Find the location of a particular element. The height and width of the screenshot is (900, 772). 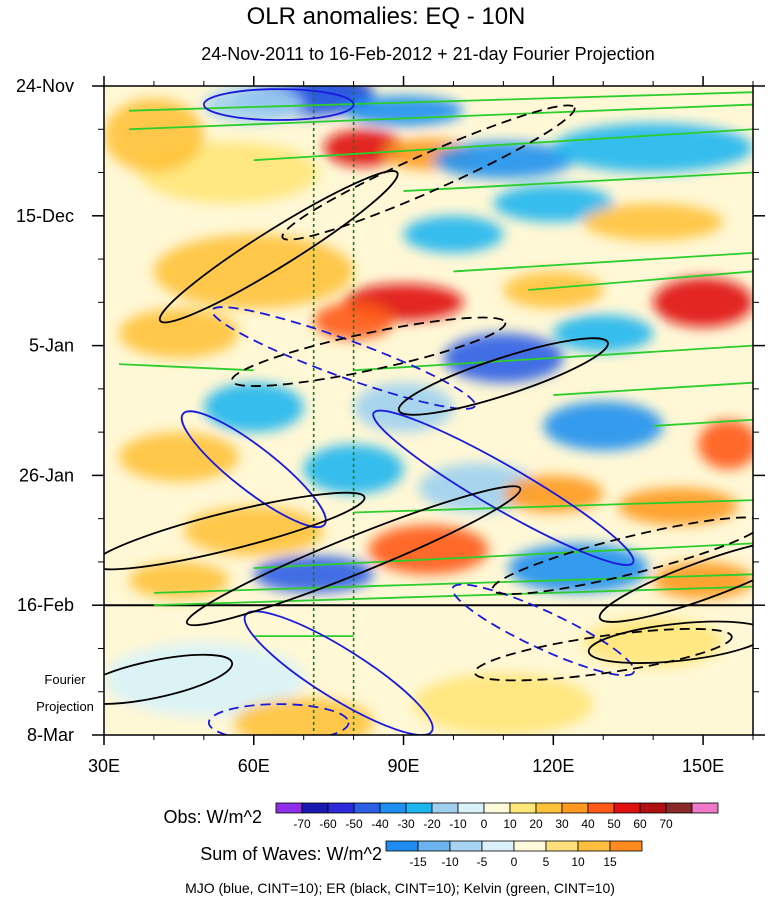

x-tick-label: 60E is located at coordinates (254, 766).